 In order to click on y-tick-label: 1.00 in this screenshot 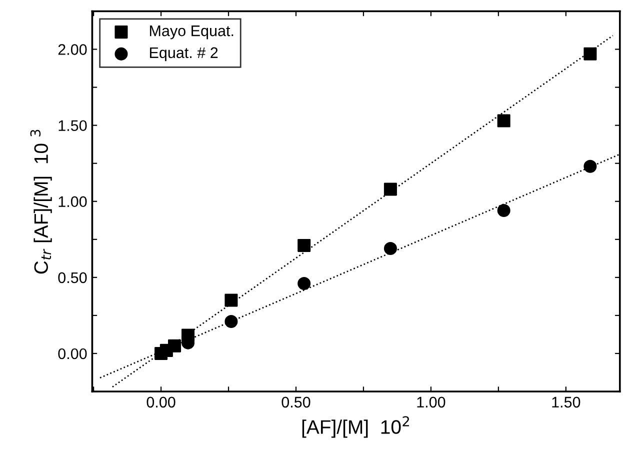, I will do `click(72, 202)`.